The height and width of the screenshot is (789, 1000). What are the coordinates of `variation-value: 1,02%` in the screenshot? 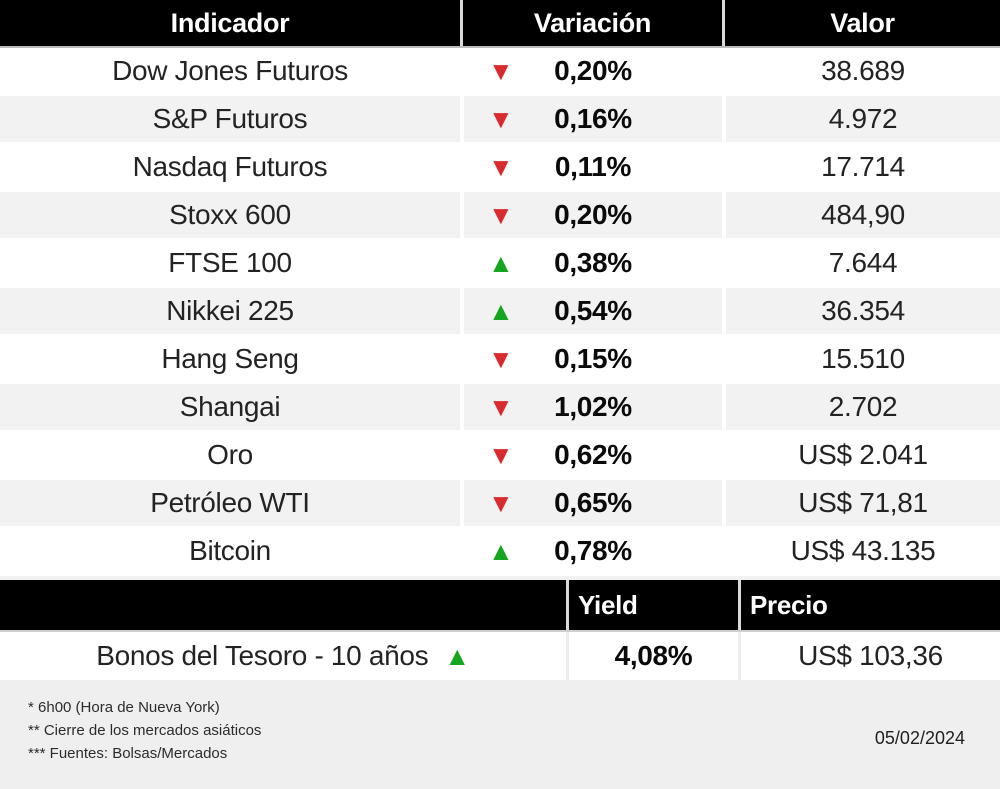 It's located at (593, 406).